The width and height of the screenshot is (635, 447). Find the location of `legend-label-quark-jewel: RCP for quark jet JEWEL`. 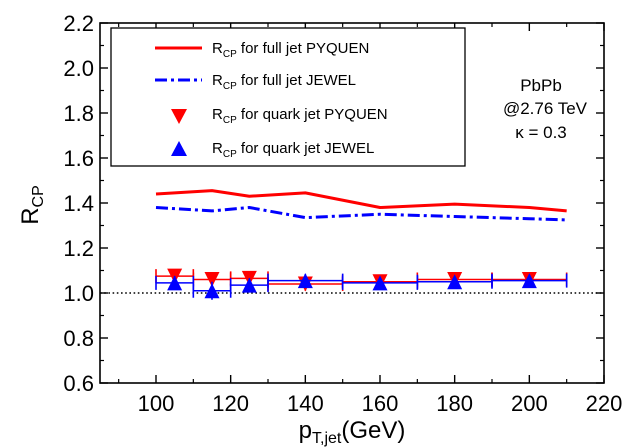

legend-label-quark-jewel: RCP for quark jet JEWEL is located at coordinates (293, 150).